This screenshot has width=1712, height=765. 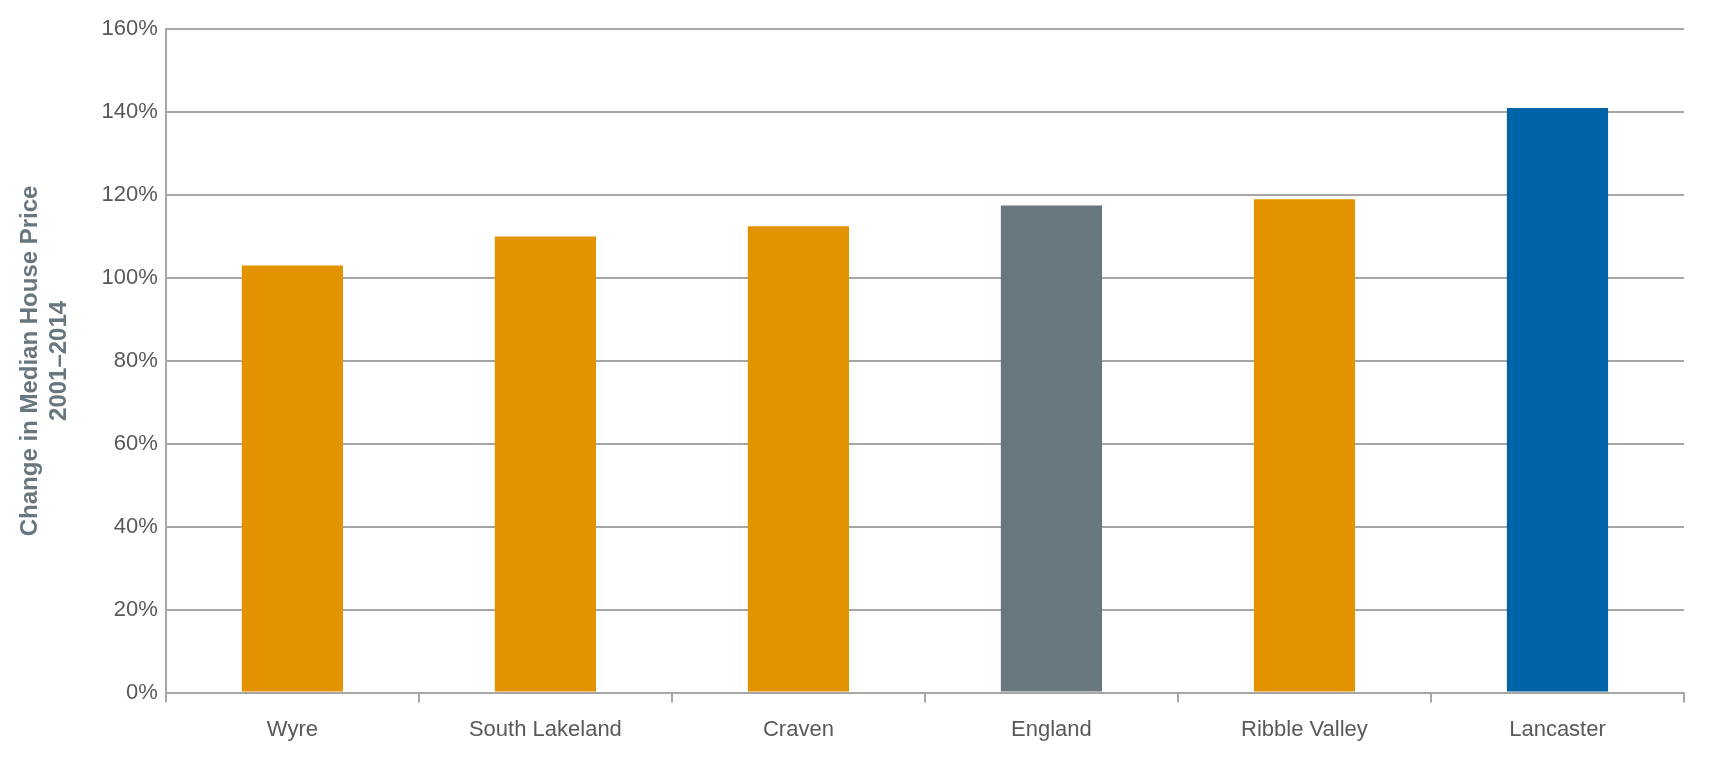 I want to click on y-tick-label: 0%, so click(x=142, y=691).